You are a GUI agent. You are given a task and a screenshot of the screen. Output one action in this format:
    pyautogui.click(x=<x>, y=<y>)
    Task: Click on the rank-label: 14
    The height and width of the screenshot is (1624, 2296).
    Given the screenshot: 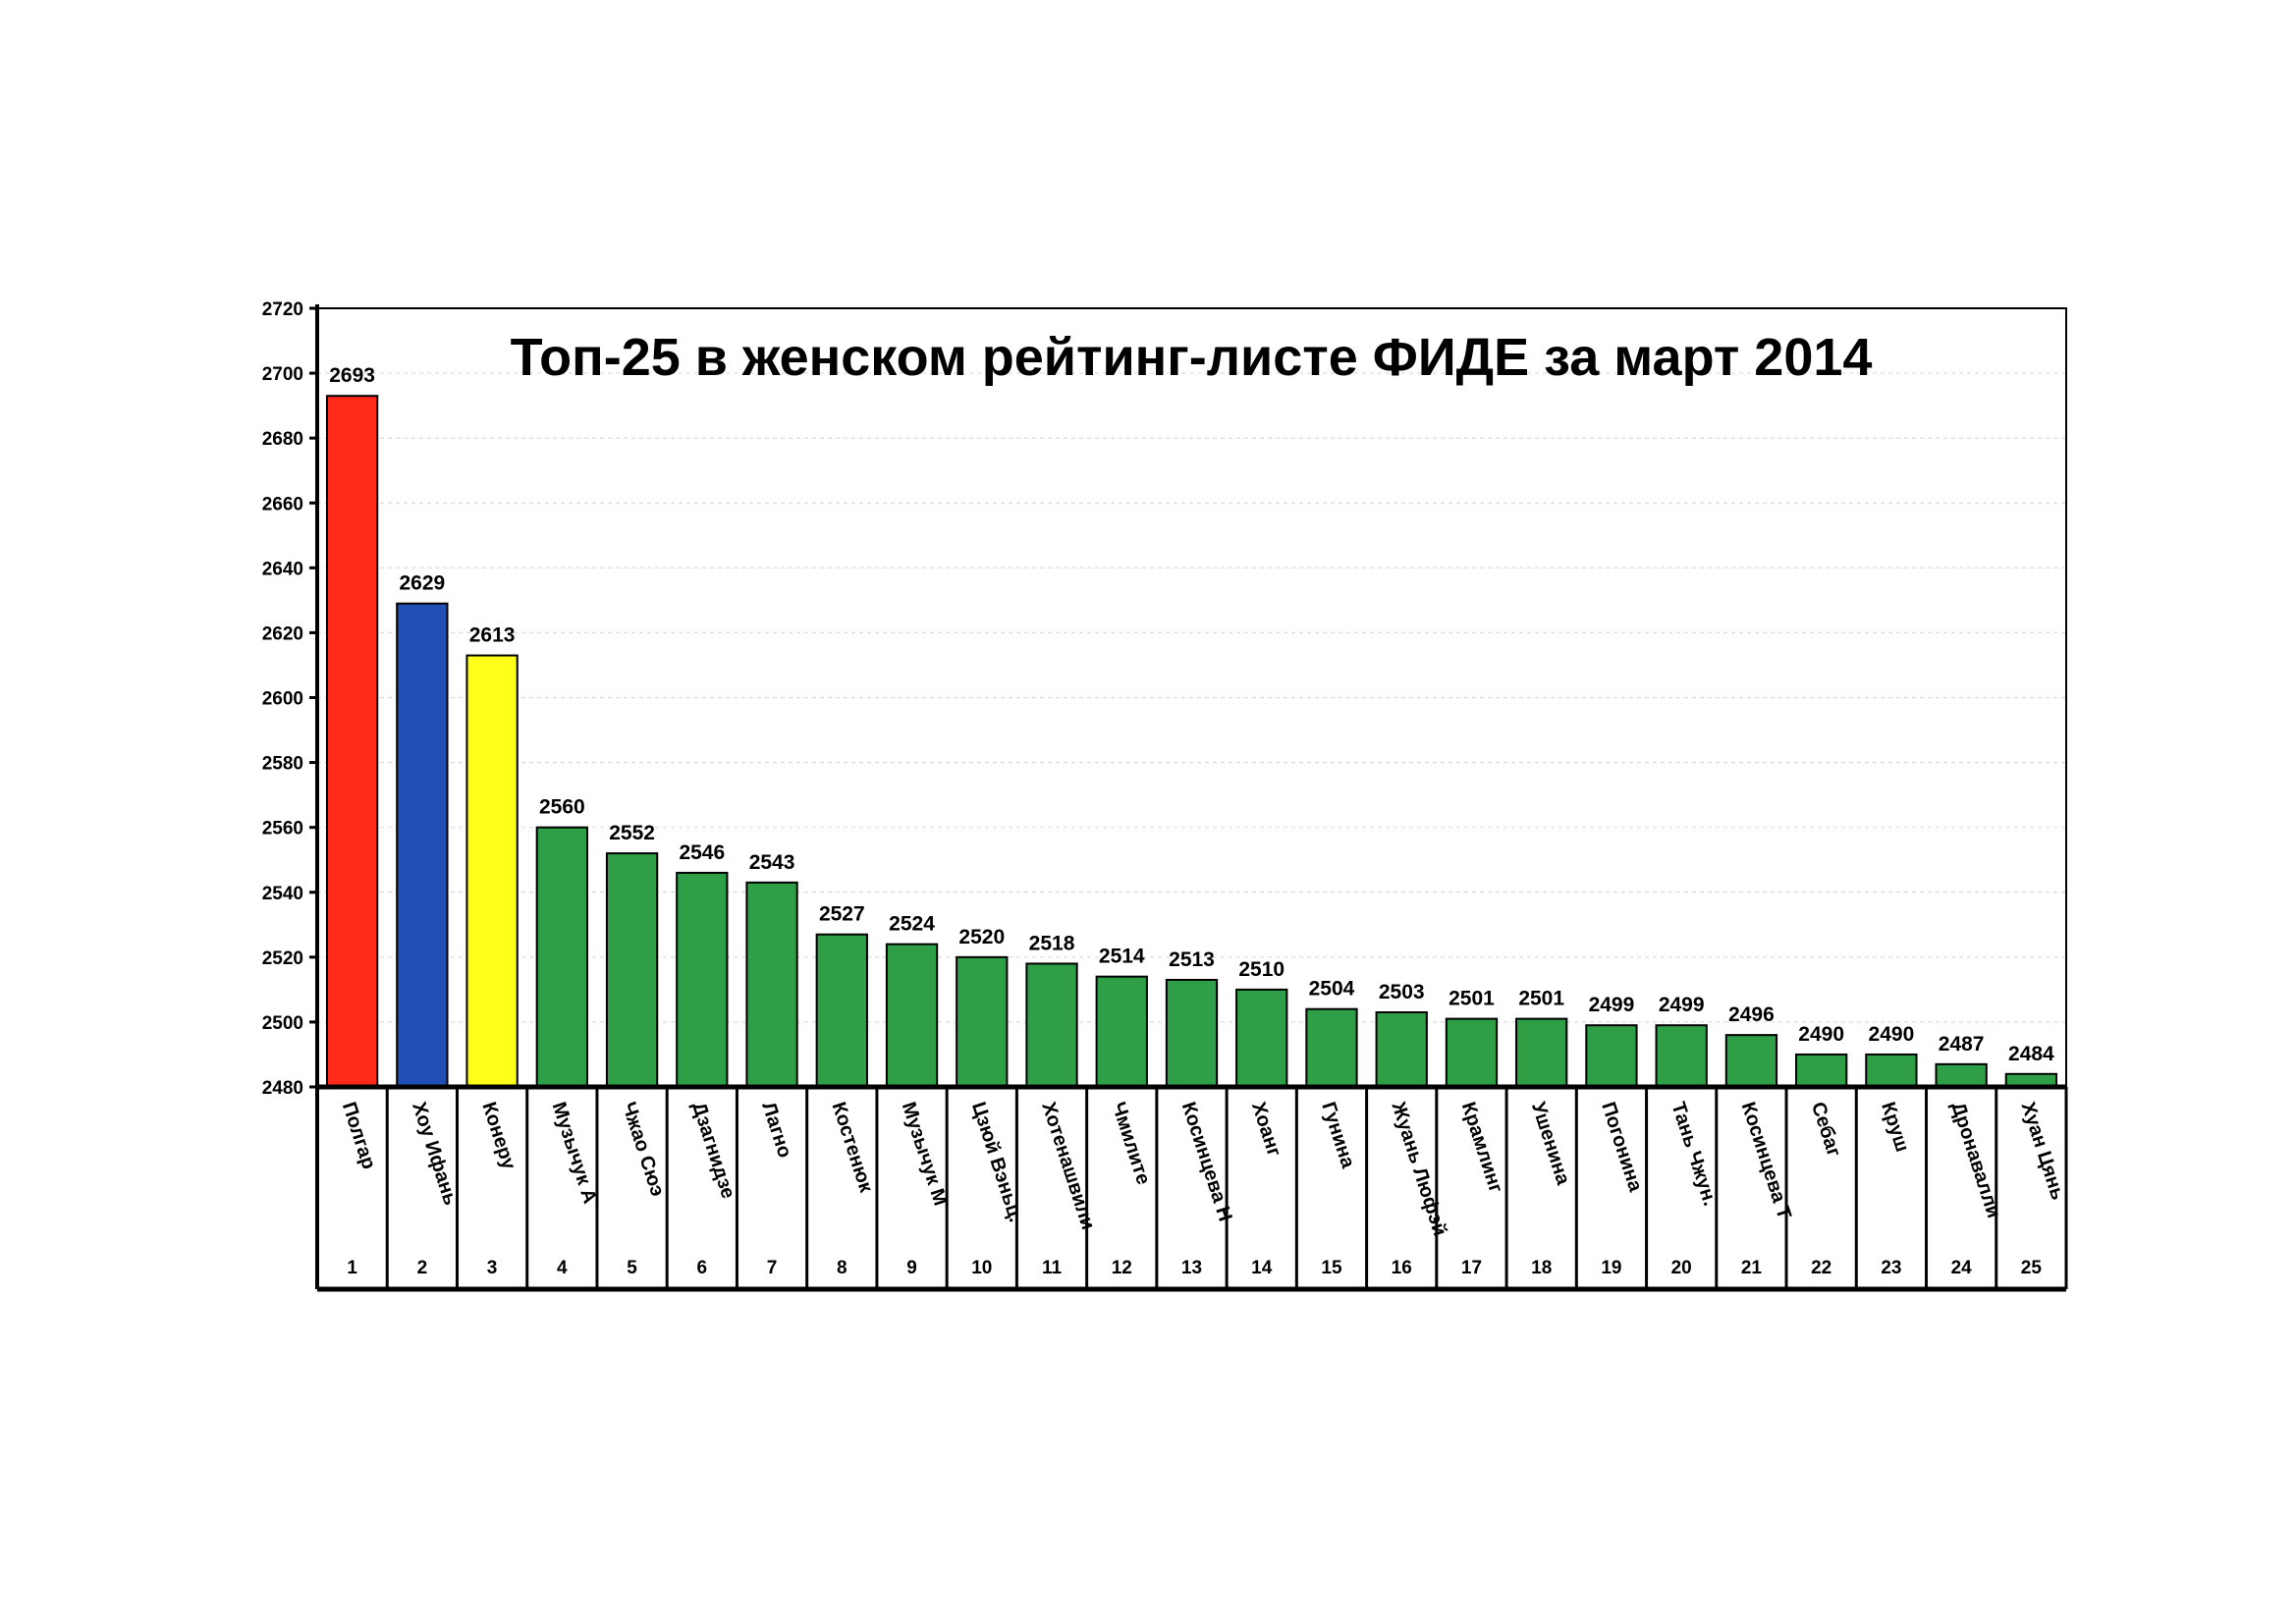 What is the action you would take?
    pyautogui.click(x=1262, y=1268)
    